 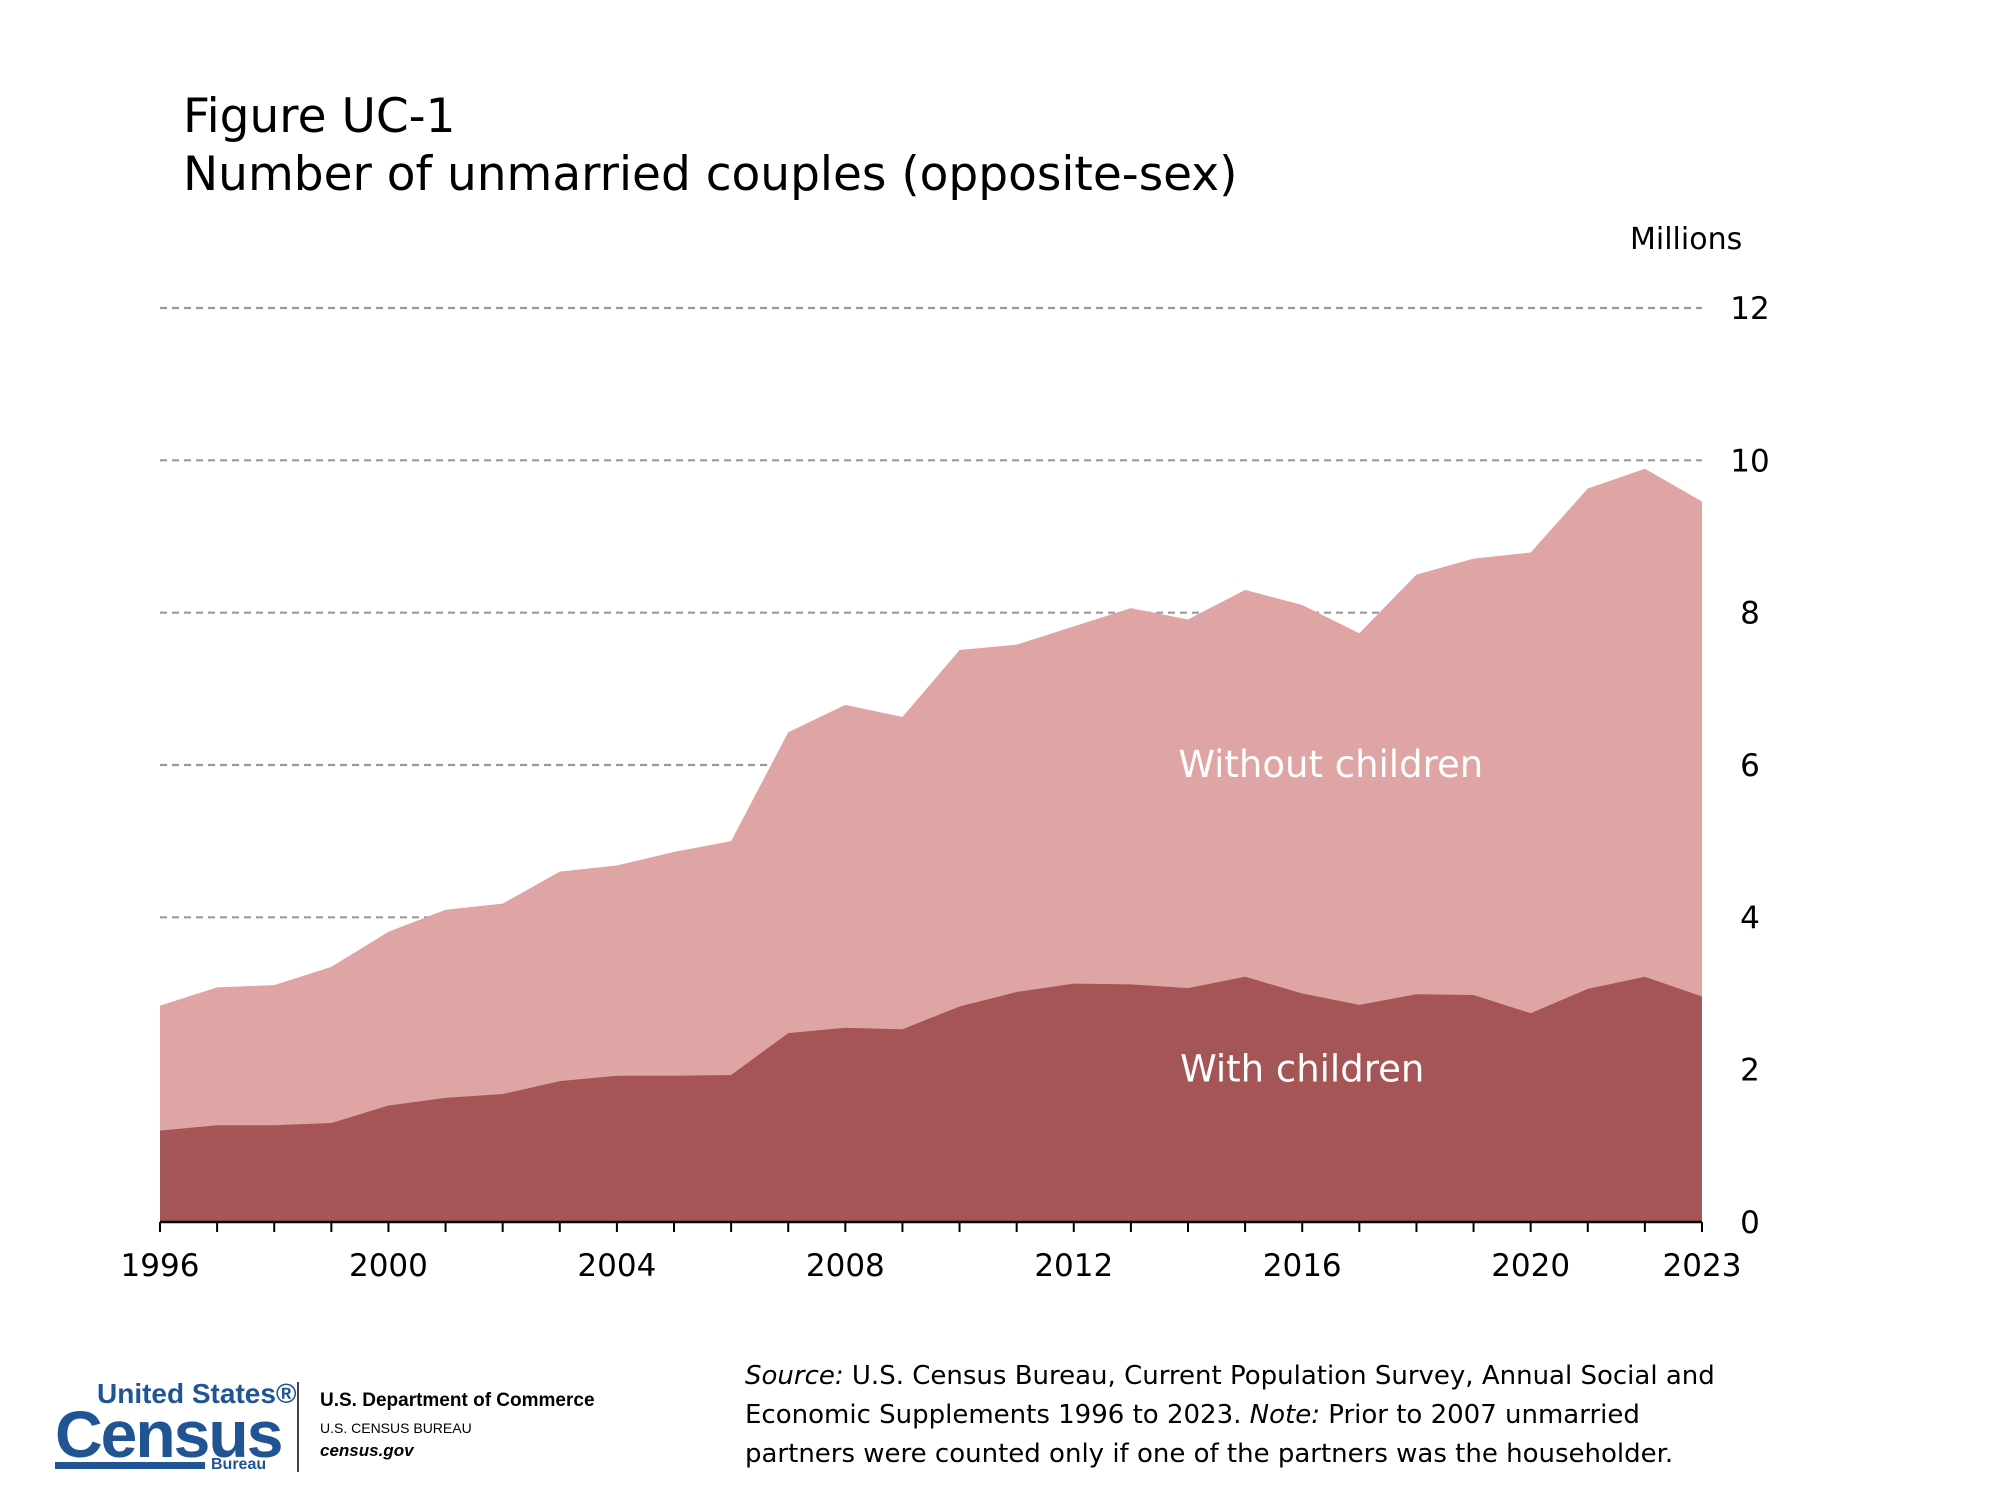 I want to click on series-label-without-children: Without children, so click(x=1330, y=764).